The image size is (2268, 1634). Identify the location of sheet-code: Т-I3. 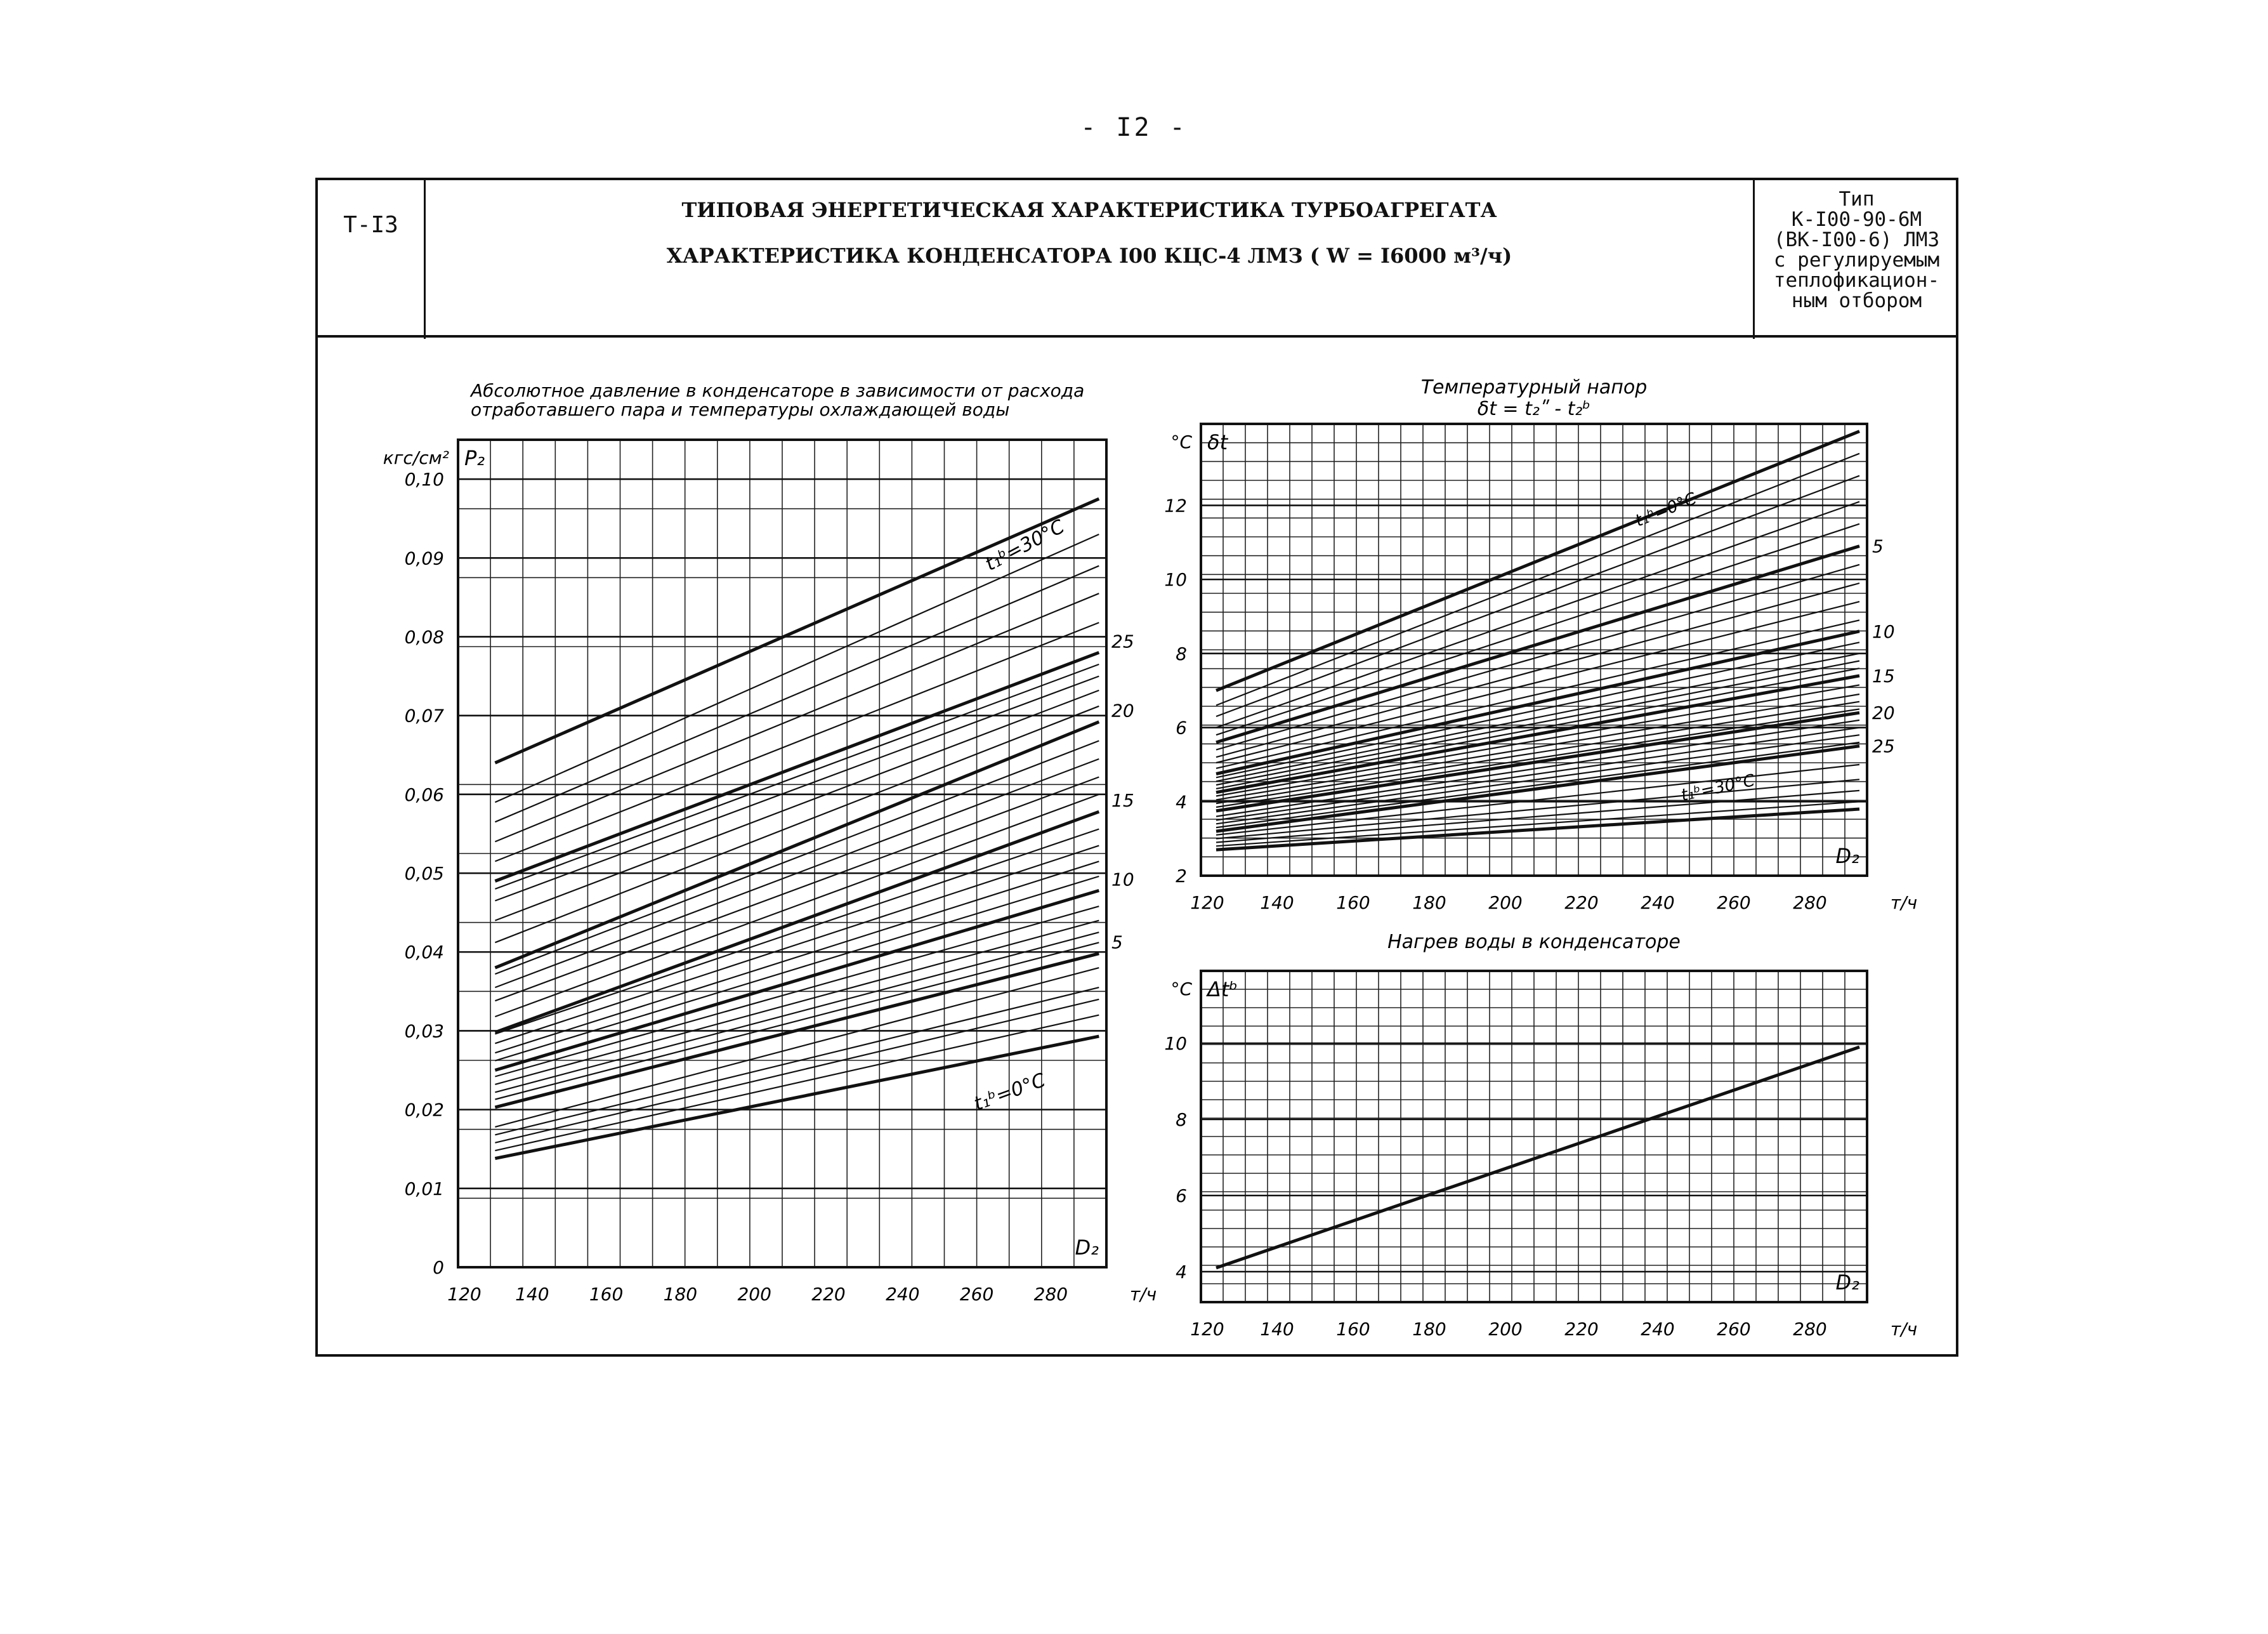
(372, 259).